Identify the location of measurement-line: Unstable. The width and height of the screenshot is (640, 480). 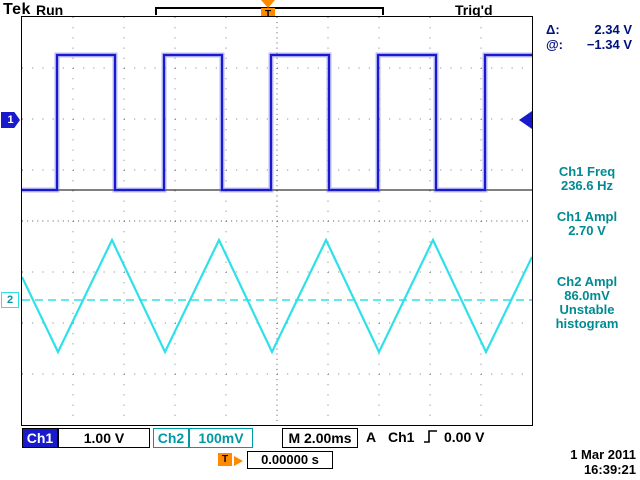
(587, 309).